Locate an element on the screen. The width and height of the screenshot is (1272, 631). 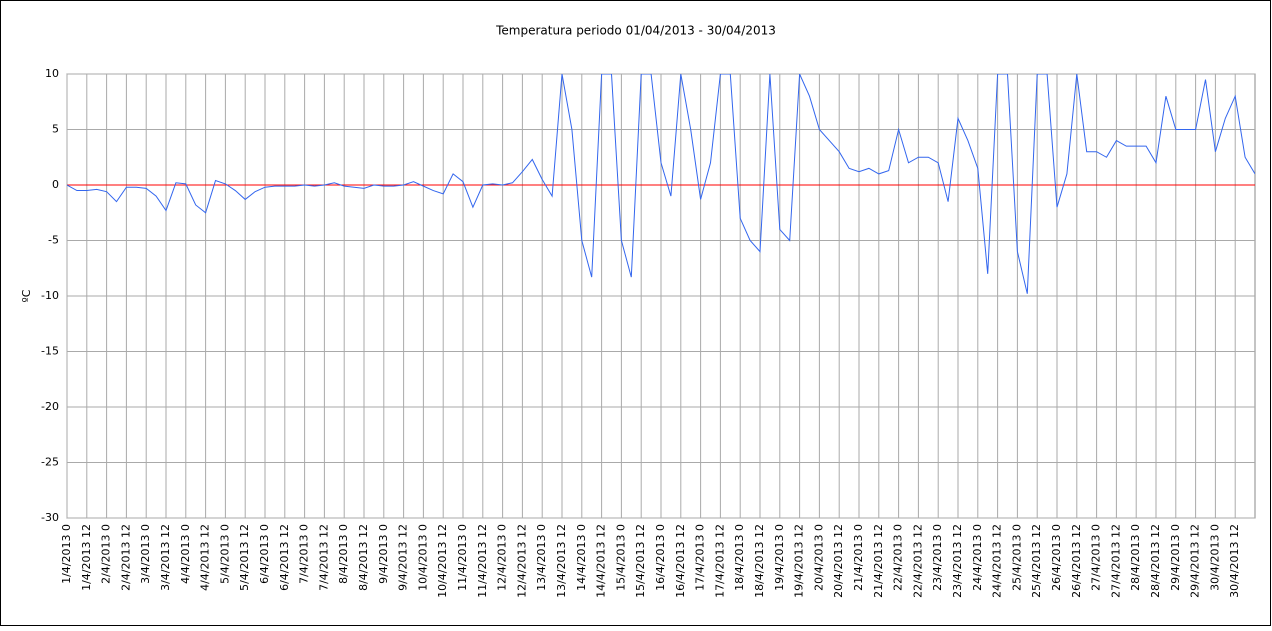
x-tick-label: 2/4/2013 0 is located at coordinates (106, 554).